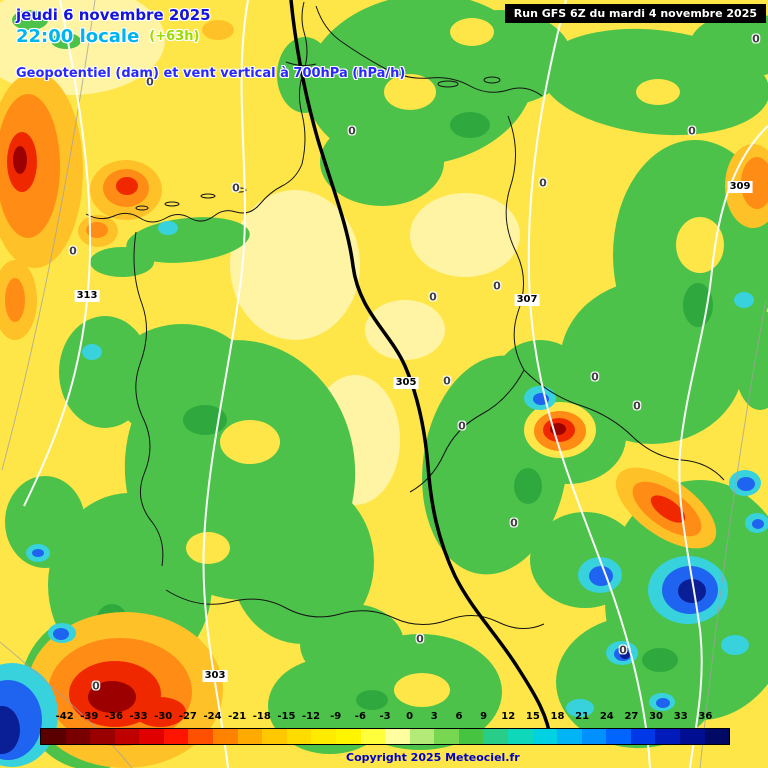  I want to click on colorbar-tick-label: 30, so click(656, 716).